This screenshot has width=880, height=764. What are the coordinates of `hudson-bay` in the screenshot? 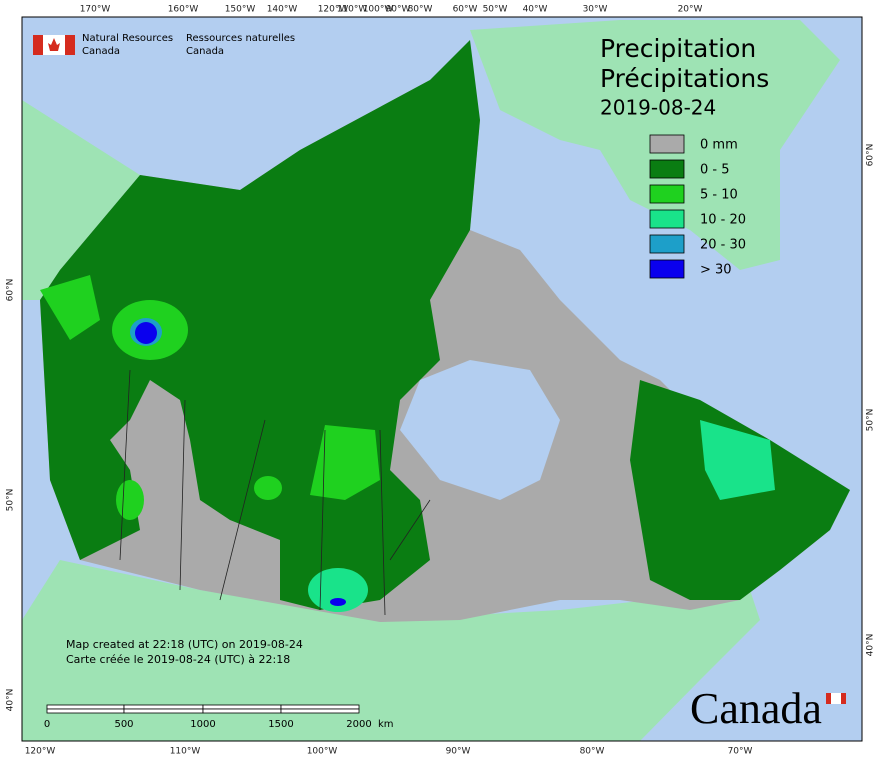 It's located at (480, 430).